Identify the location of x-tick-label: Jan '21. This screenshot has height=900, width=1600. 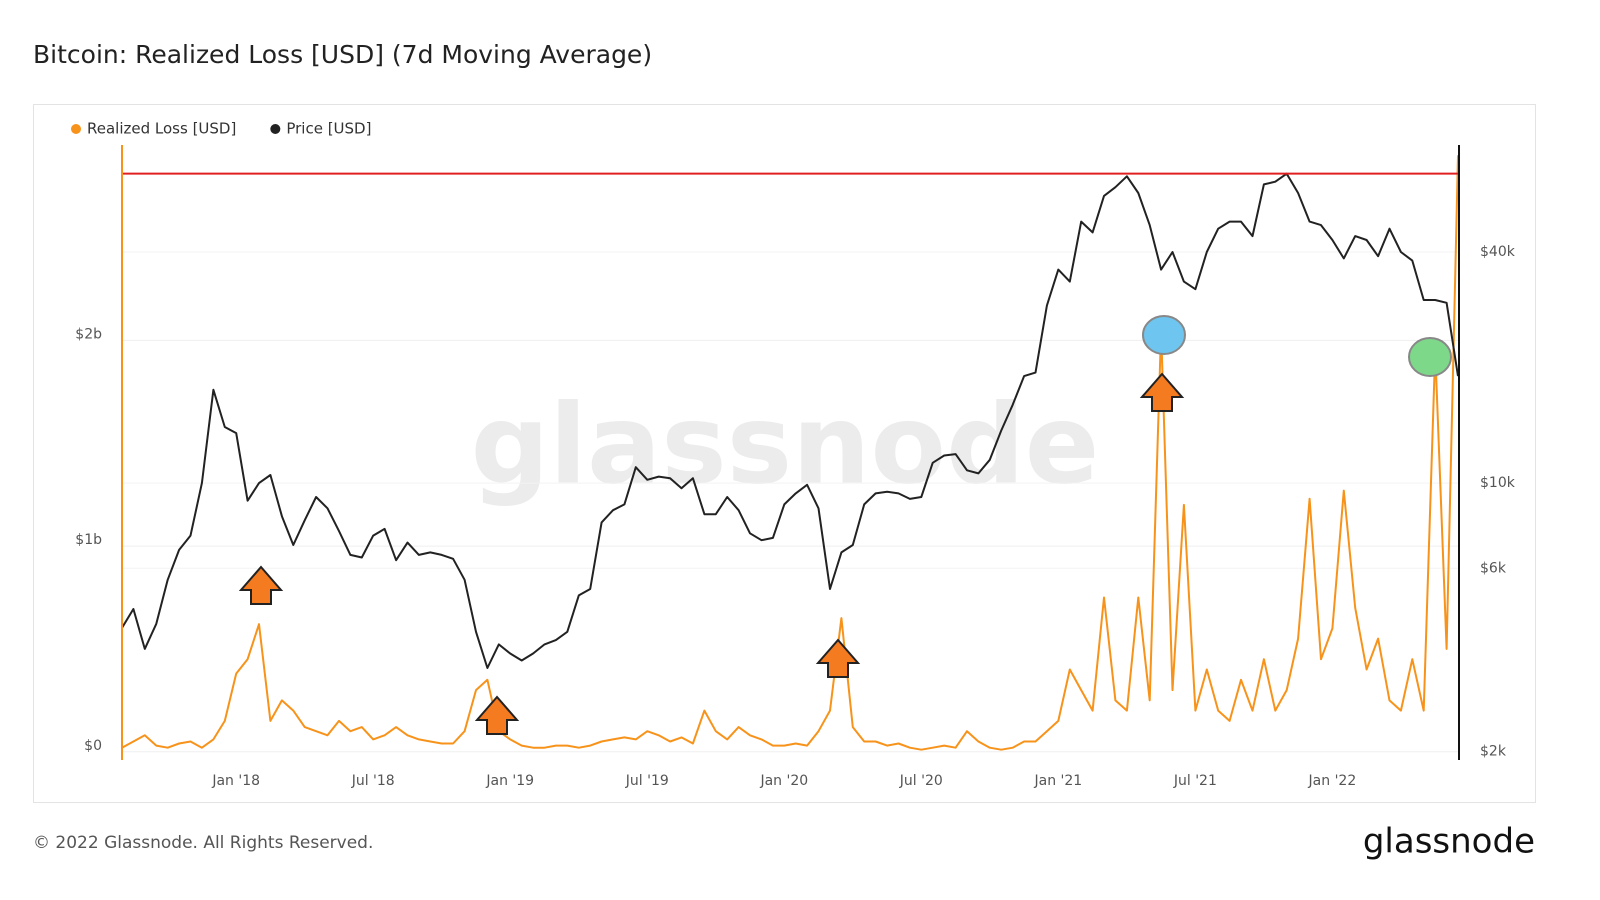
(1057, 781).